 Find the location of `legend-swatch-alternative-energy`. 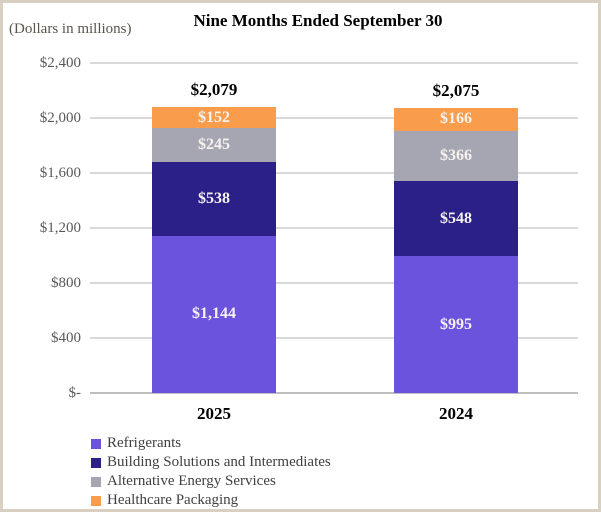

legend-swatch-alternative-energy is located at coordinates (96, 481).